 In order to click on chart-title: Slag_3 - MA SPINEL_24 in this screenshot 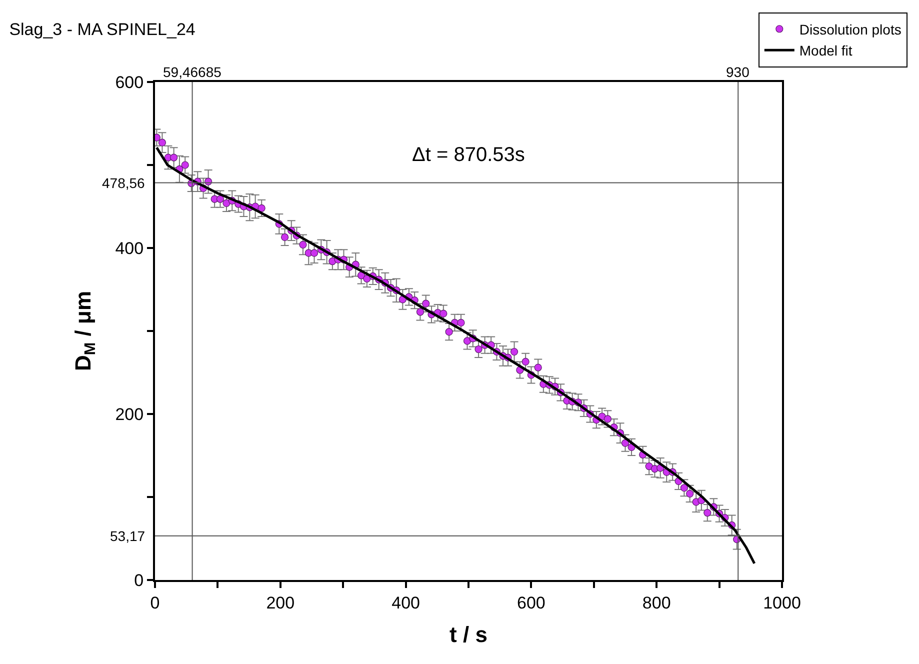, I will do `click(102, 30)`.